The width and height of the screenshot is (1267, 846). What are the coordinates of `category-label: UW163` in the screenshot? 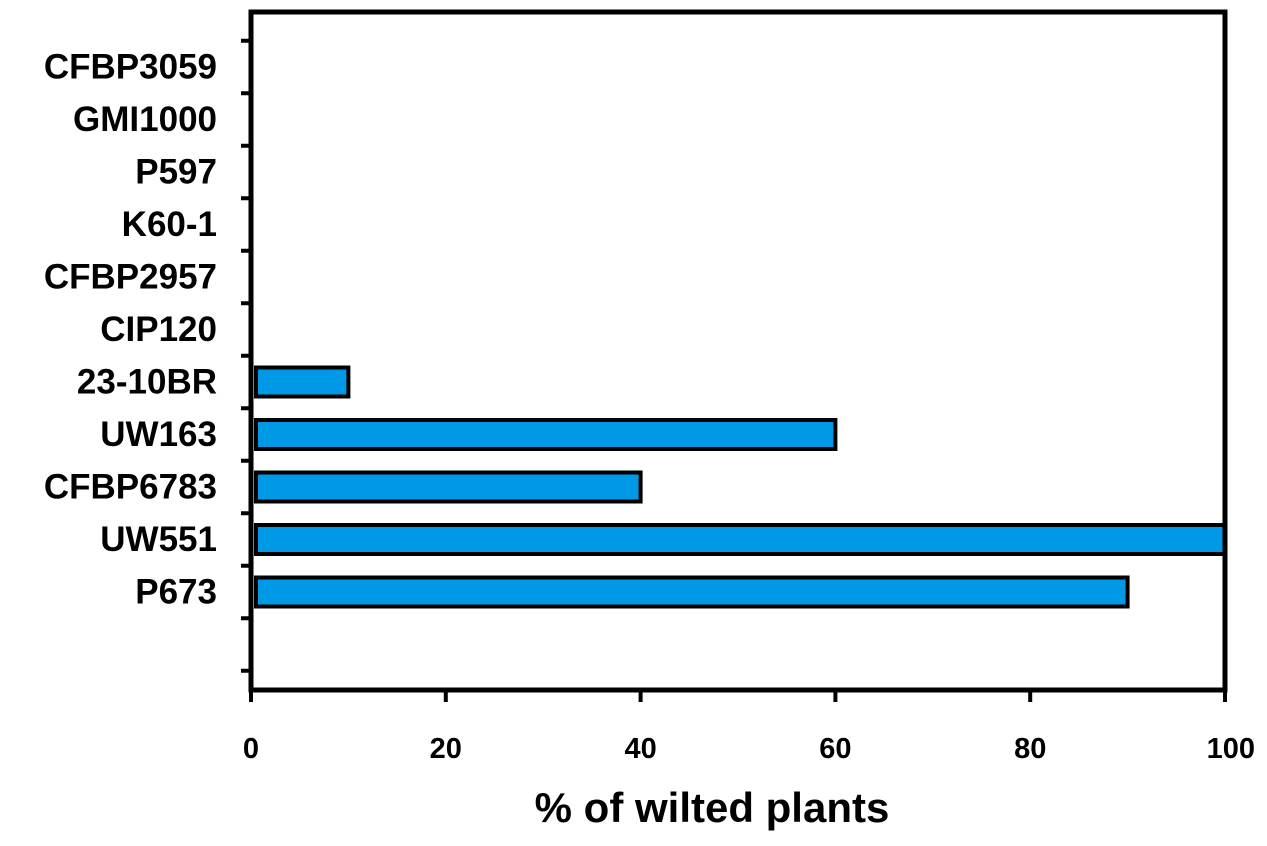 It's located at (158, 434).